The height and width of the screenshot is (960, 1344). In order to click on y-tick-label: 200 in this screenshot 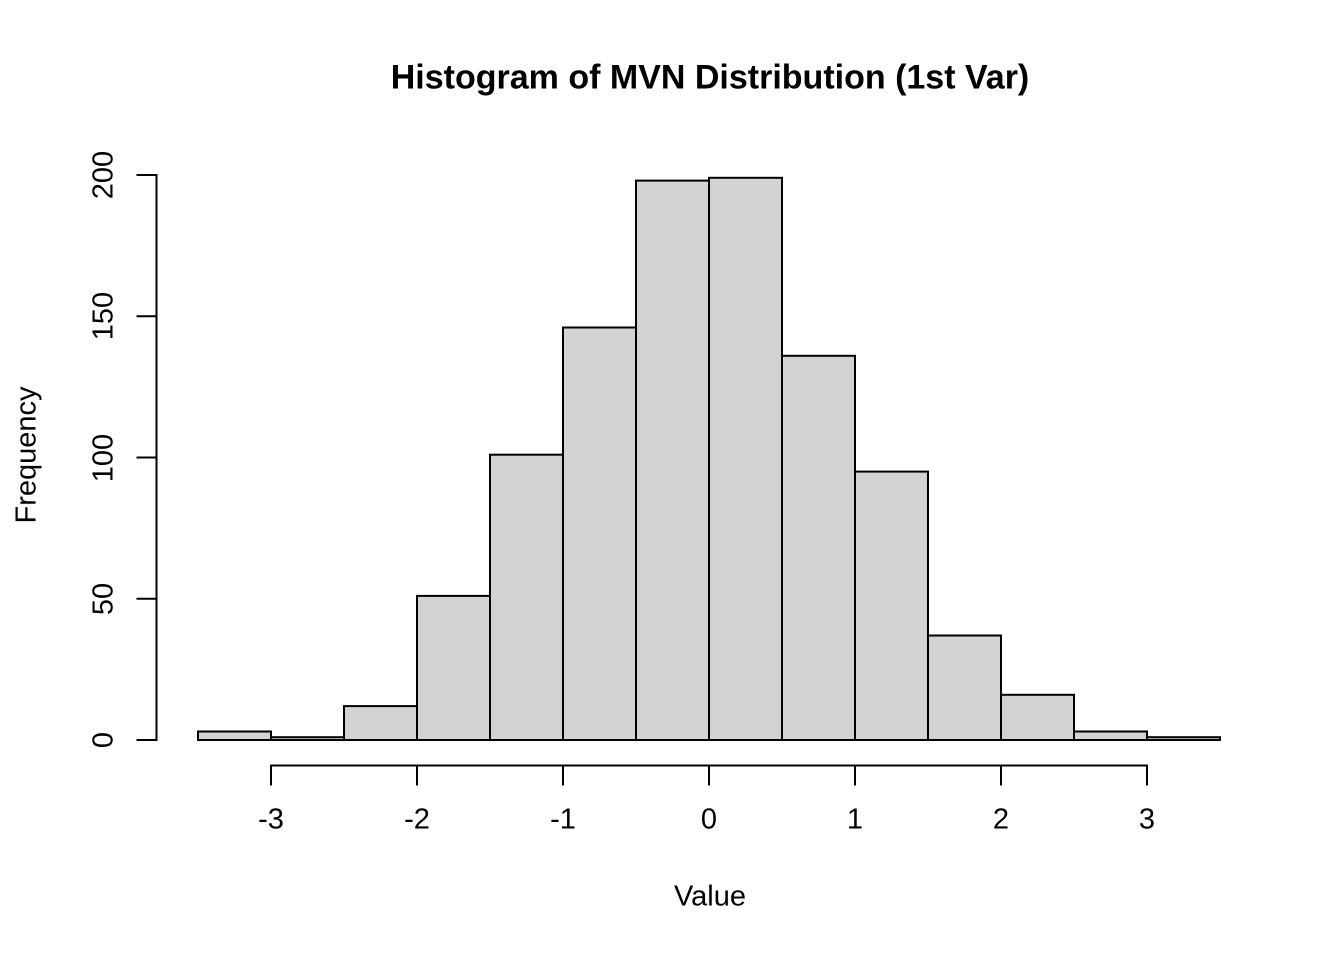, I will do `click(103, 175)`.